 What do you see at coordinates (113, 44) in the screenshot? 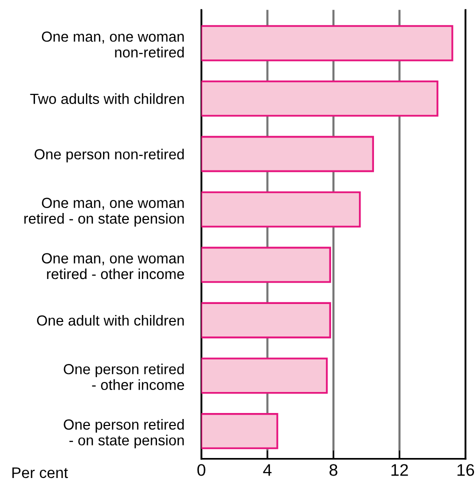
I see `y-tick-label: One man, one woman non-retired` at bounding box center [113, 44].